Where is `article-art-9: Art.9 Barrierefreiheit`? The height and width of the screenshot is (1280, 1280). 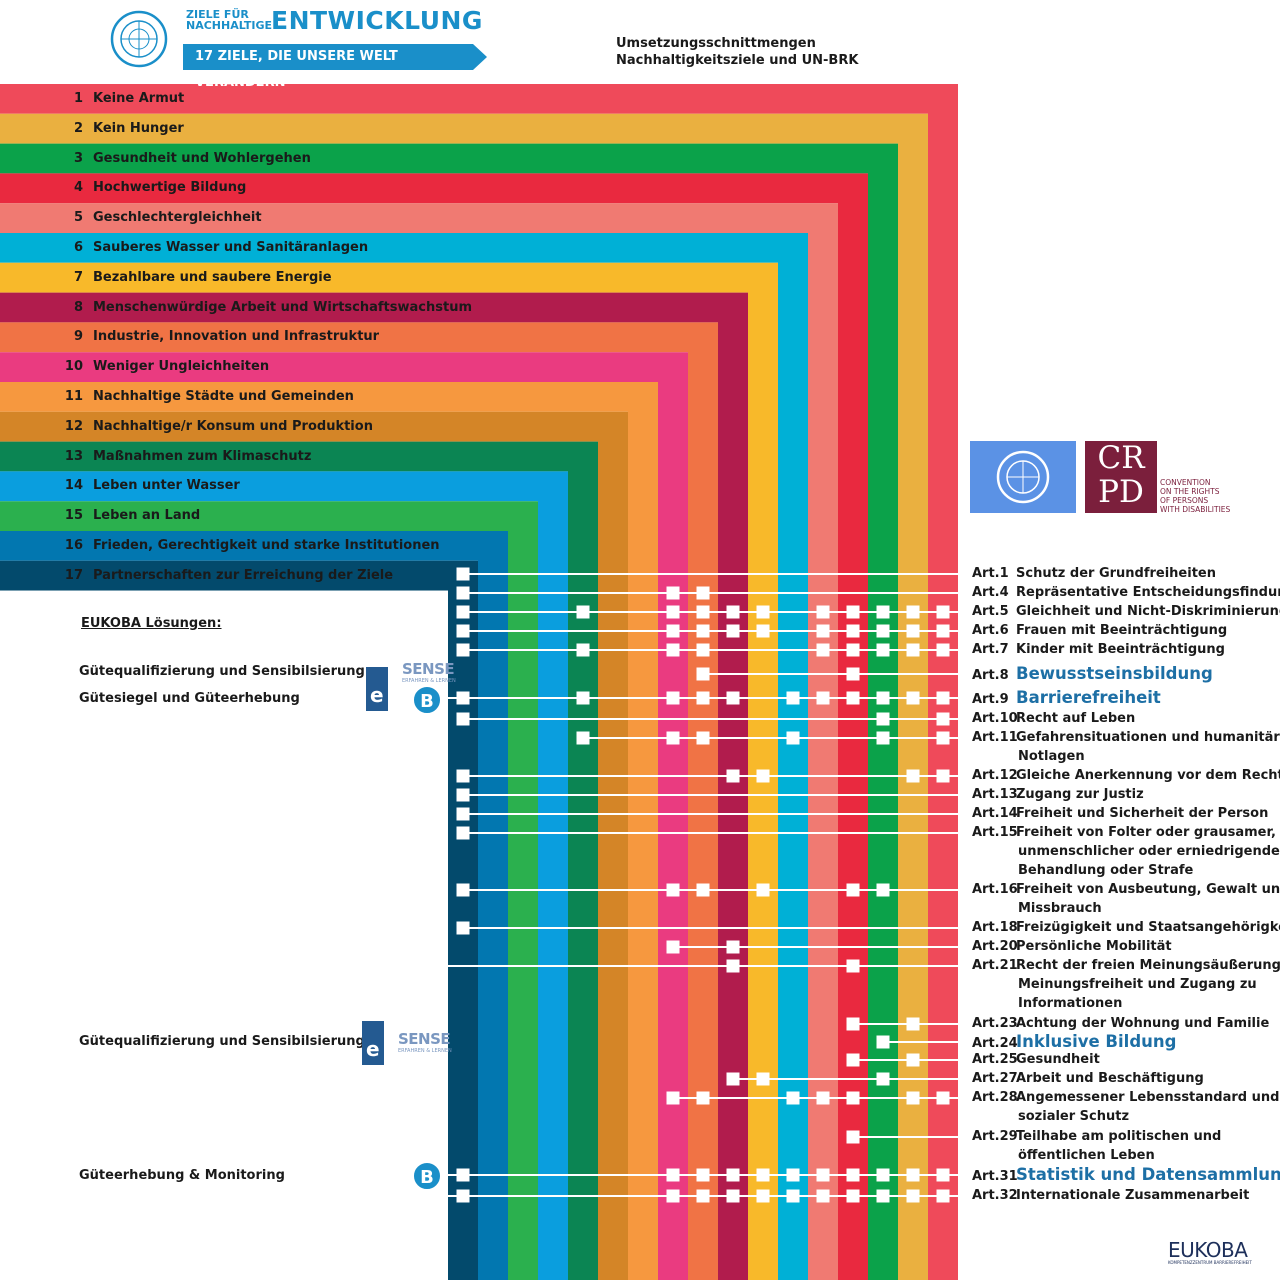 article-art-9: Art.9 Barrierefreiheit is located at coordinates (1066, 698).